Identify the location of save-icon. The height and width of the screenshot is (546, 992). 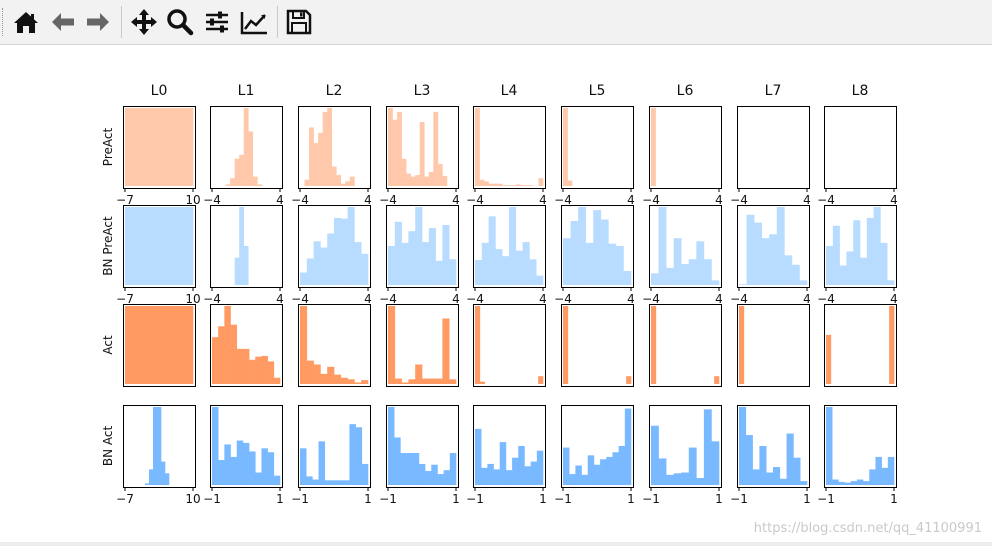
(299, 22).